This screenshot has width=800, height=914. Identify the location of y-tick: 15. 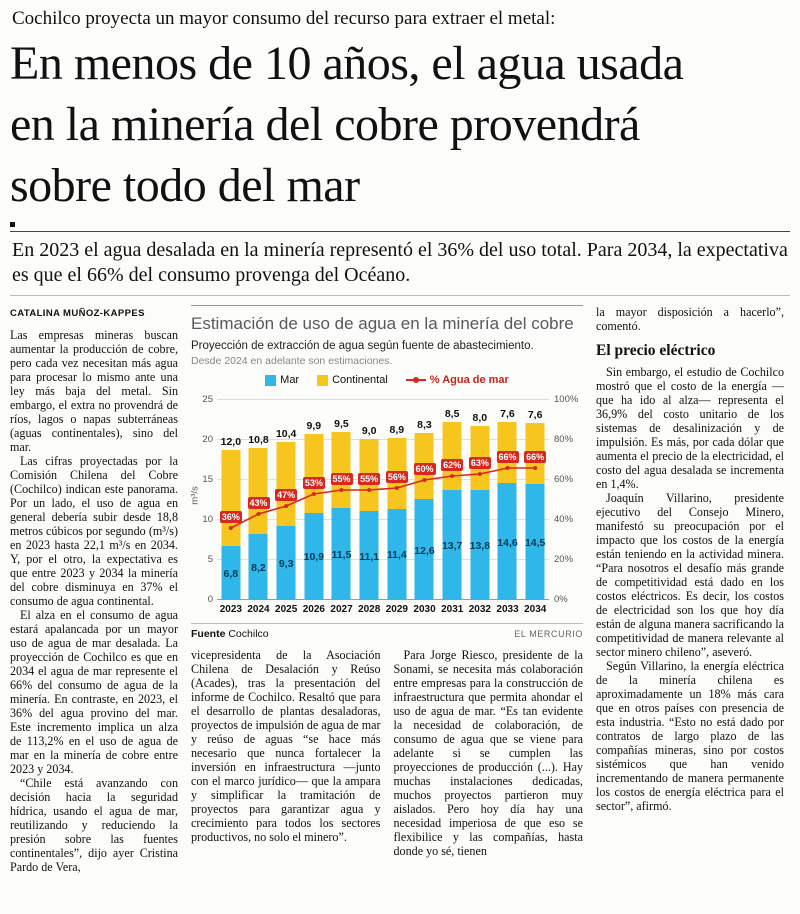
(207, 479).